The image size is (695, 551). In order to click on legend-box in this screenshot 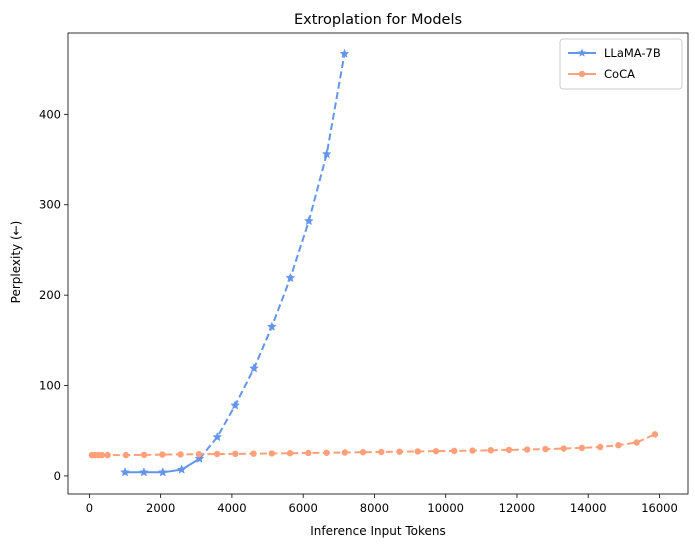, I will do `click(621, 64)`.